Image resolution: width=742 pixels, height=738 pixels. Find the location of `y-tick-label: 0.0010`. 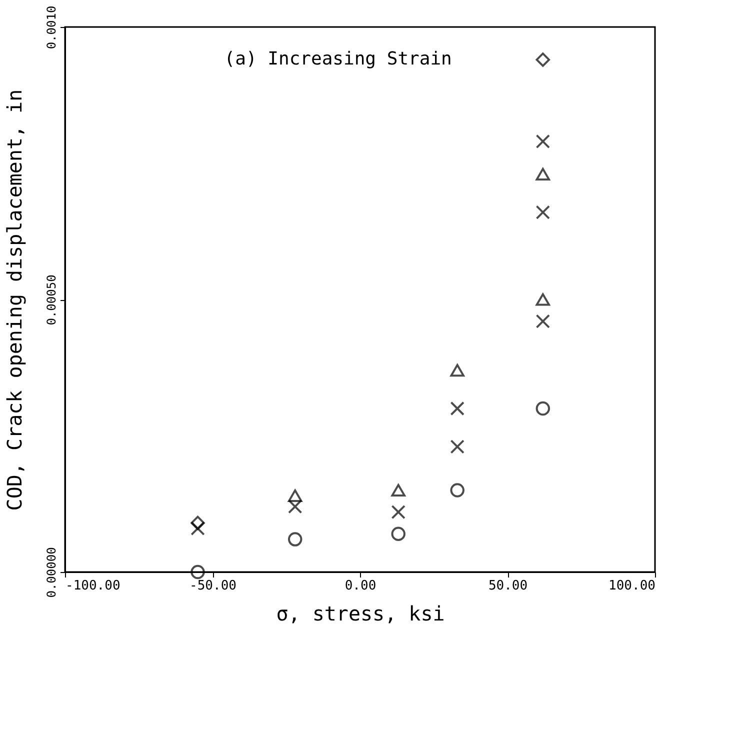

y-tick-label: 0.0010 is located at coordinates (51, 28).